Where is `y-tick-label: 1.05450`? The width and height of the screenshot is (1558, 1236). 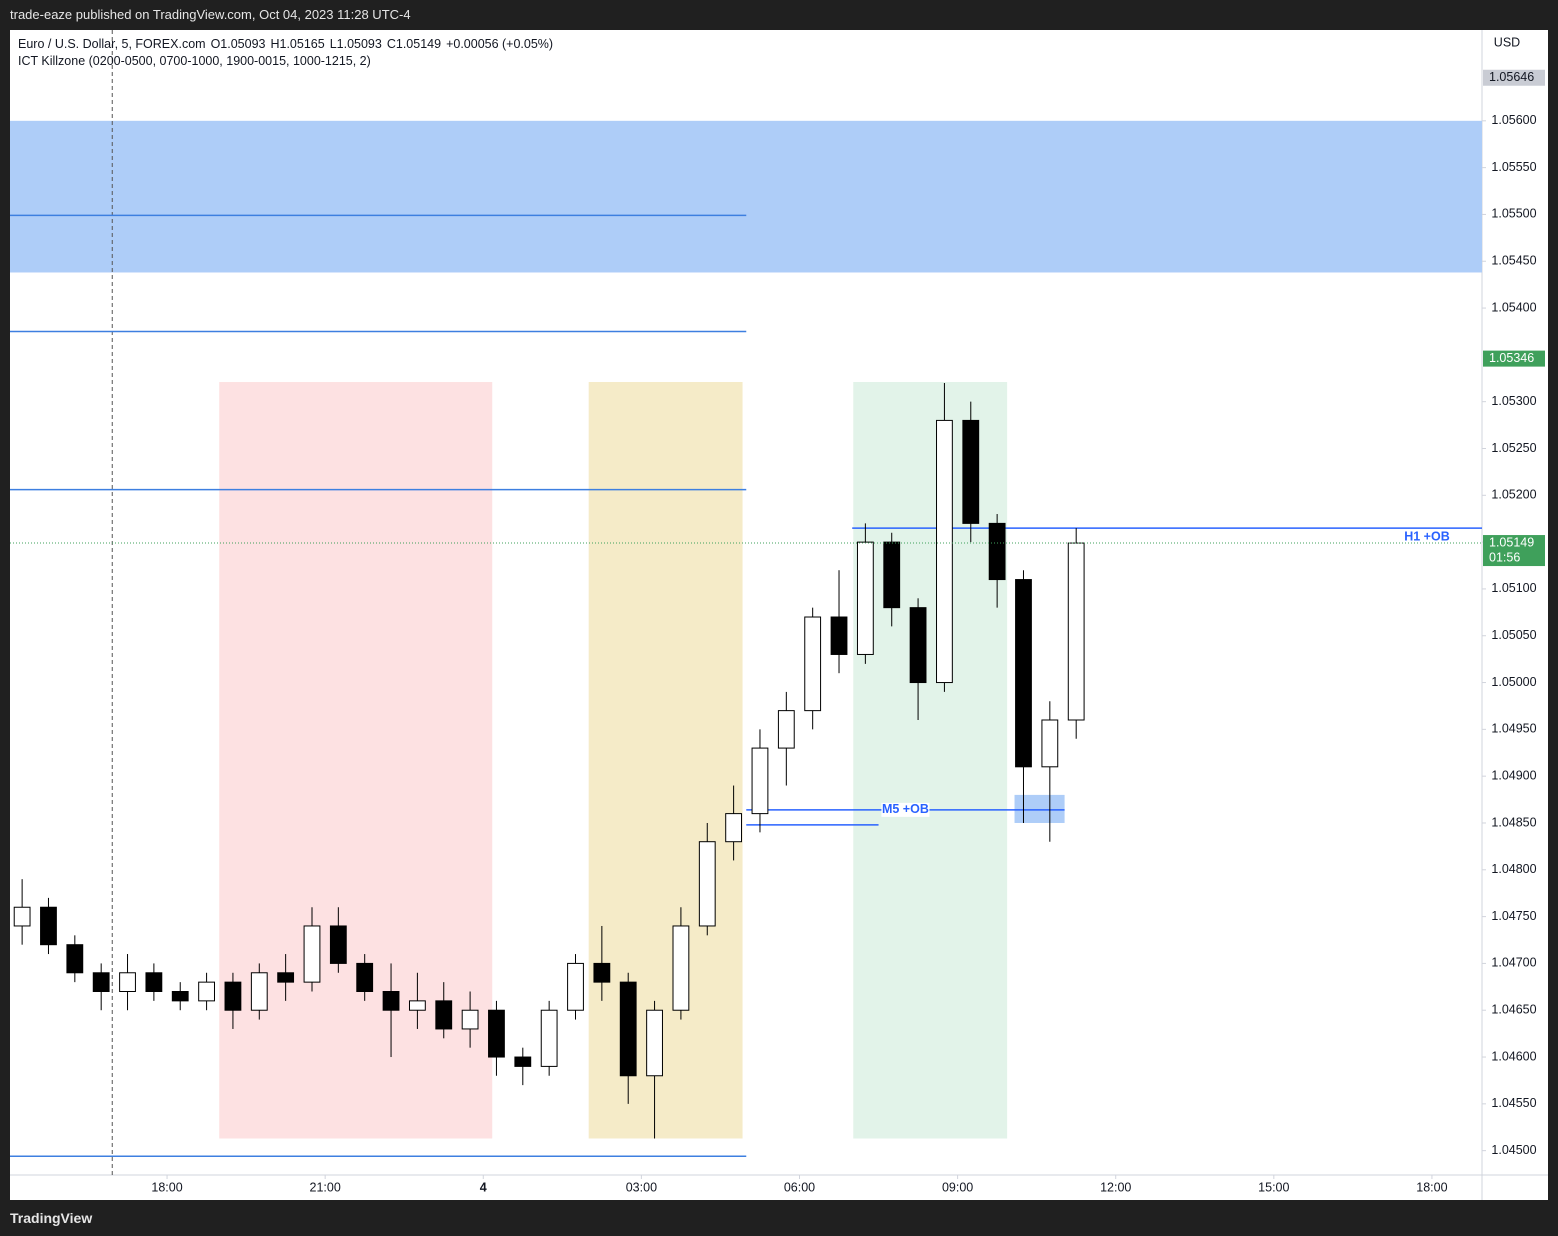 y-tick-label: 1.05450 is located at coordinates (1513, 261).